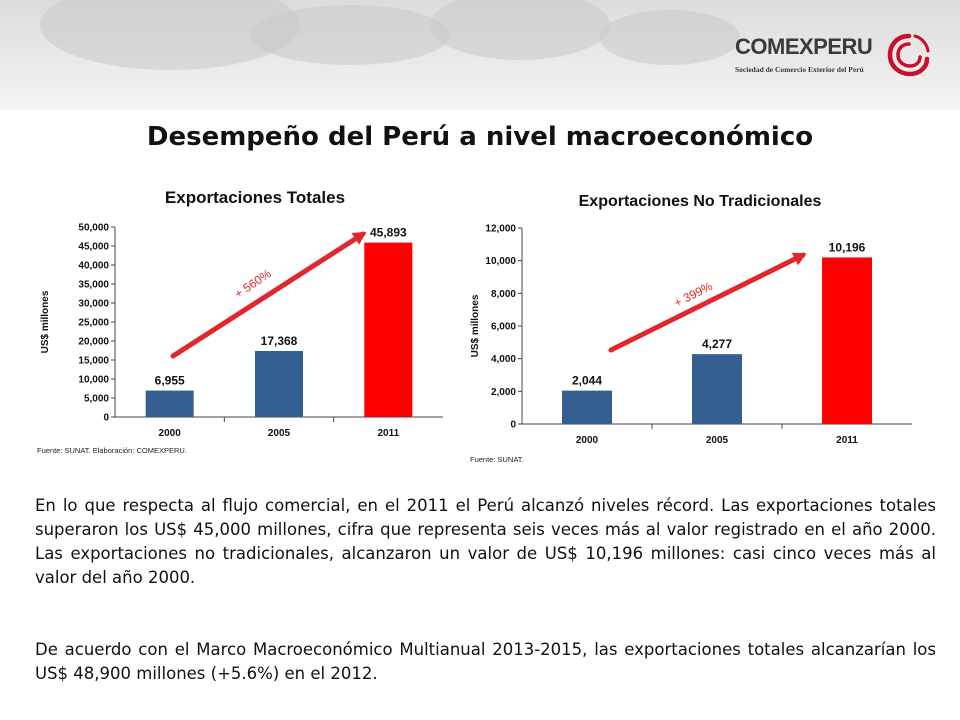 The width and height of the screenshot is (960, 720). What do you see at coordinates (112, 450) in the screenshot?
I see `chart-source-note: Fuente: SUNAT. Elaboración: COMEXPERU.` at bounding box center [112, 450].